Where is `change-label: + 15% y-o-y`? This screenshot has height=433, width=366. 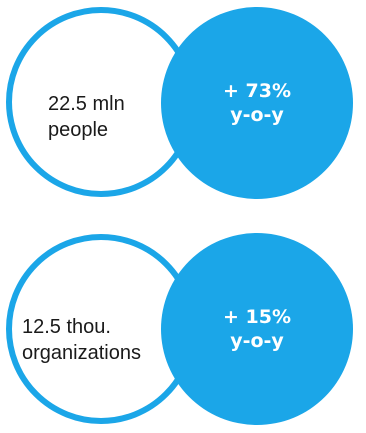
change-label: + 15% y-o-y is located at coordinates (257, 329).